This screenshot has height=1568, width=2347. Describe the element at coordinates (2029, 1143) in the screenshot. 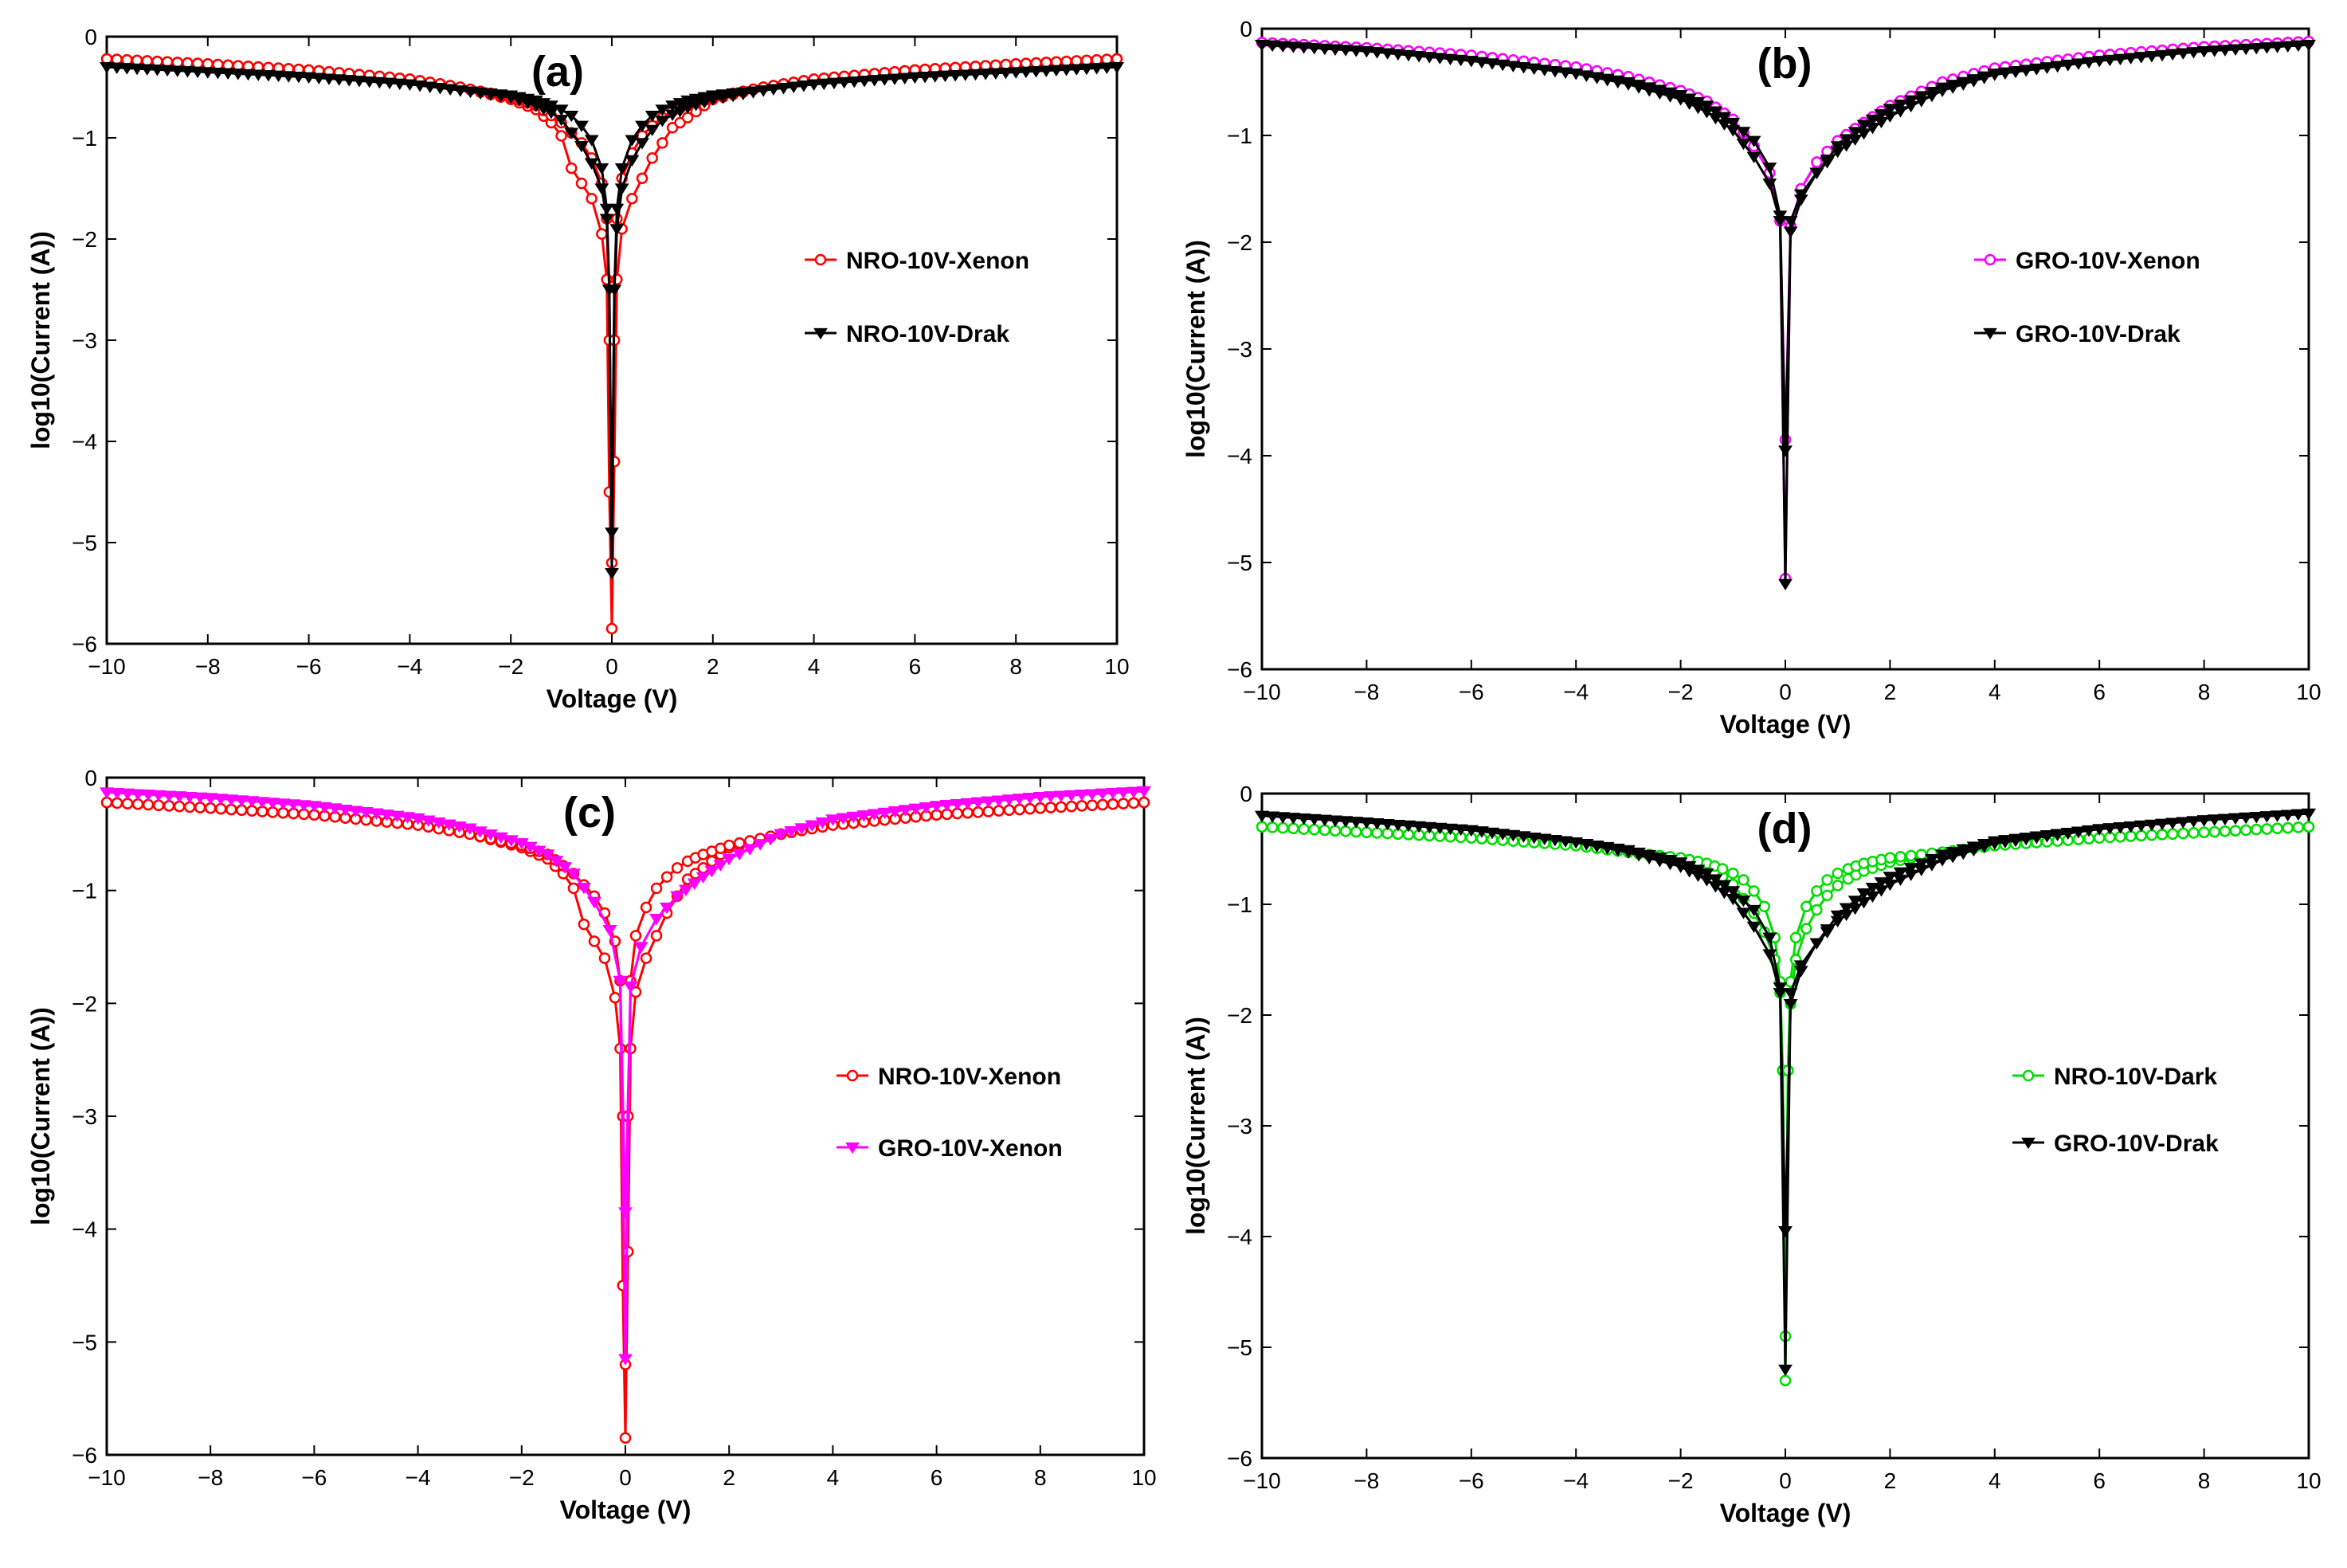

I see `legend-marker` at that location.